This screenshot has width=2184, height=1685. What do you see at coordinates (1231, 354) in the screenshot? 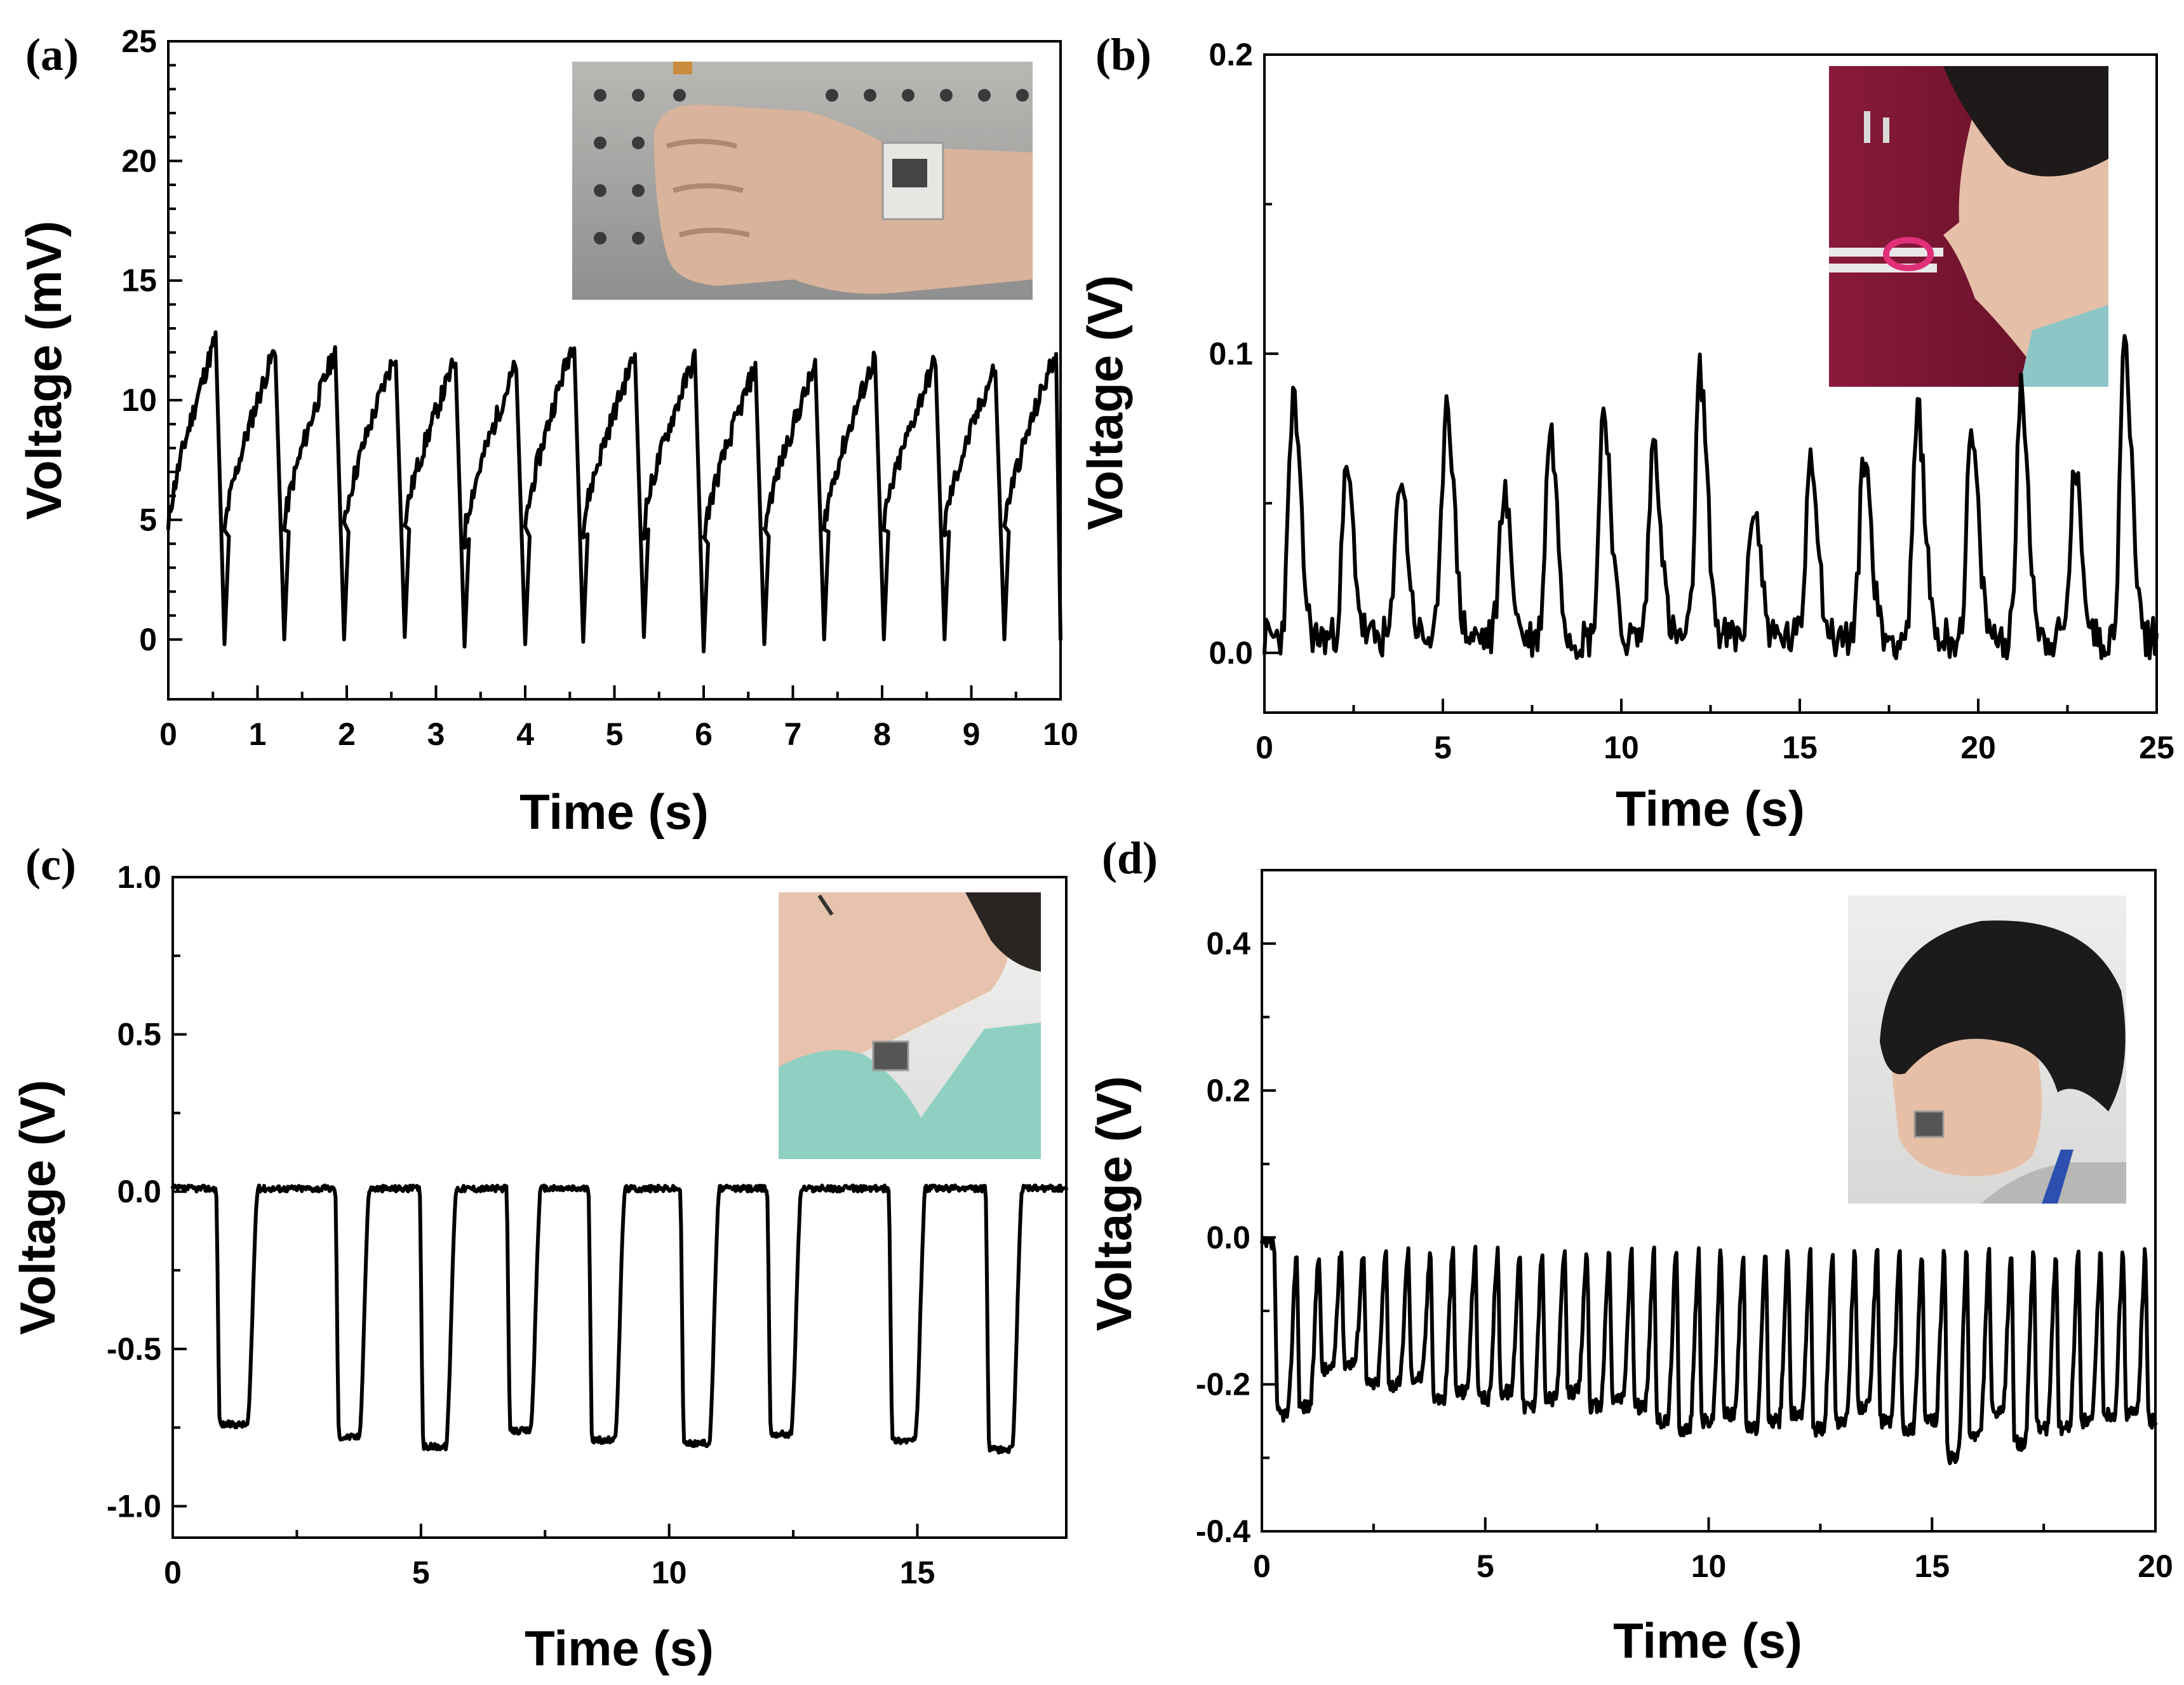
I see `y-tick-label: 0.1` at bounding box center [1231, 354].